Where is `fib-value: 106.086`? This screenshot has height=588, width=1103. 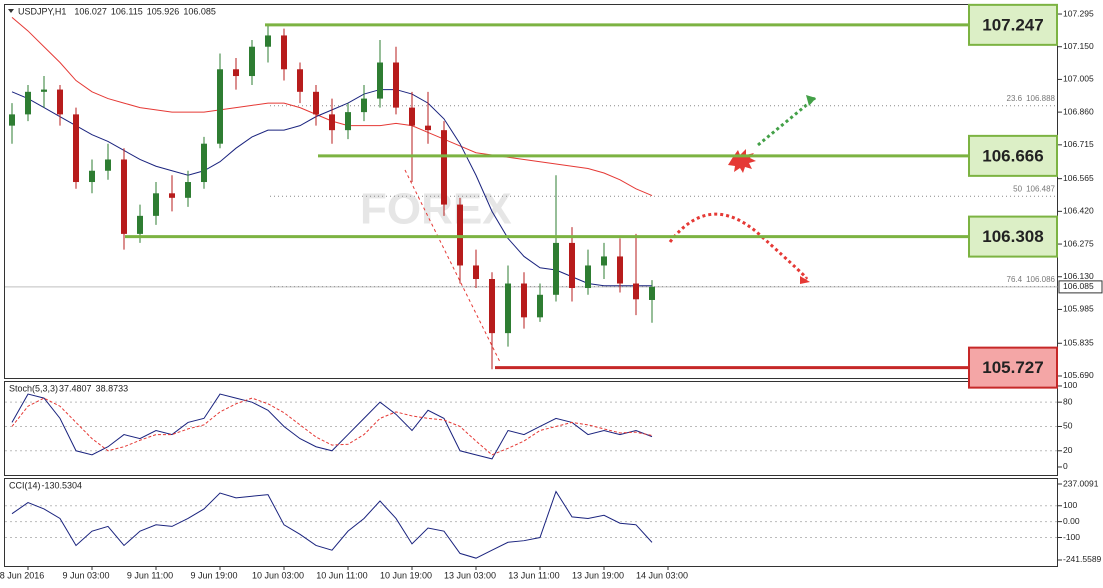 fib-value: 106.086 is located at coordinates (1040, 279).